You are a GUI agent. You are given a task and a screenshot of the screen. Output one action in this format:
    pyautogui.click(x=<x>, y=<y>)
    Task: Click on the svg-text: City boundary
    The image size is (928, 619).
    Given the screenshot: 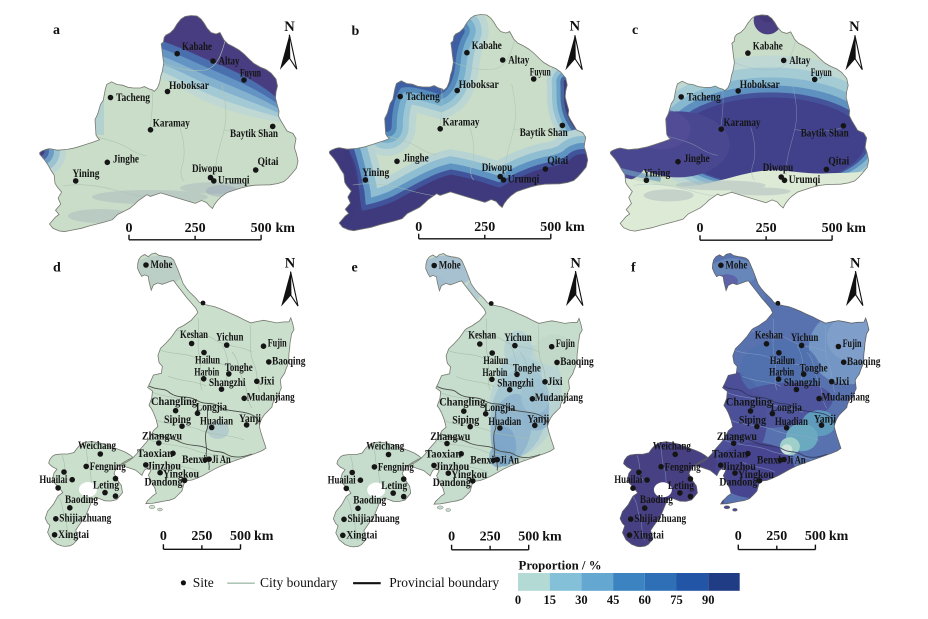 What is the action you would take?
    pyautogui.click(x=299, y=582)
    